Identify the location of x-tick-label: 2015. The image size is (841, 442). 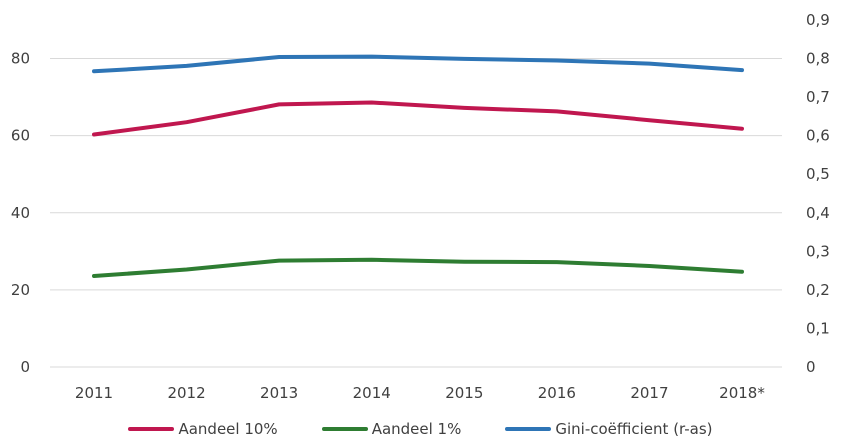
(464, 393).